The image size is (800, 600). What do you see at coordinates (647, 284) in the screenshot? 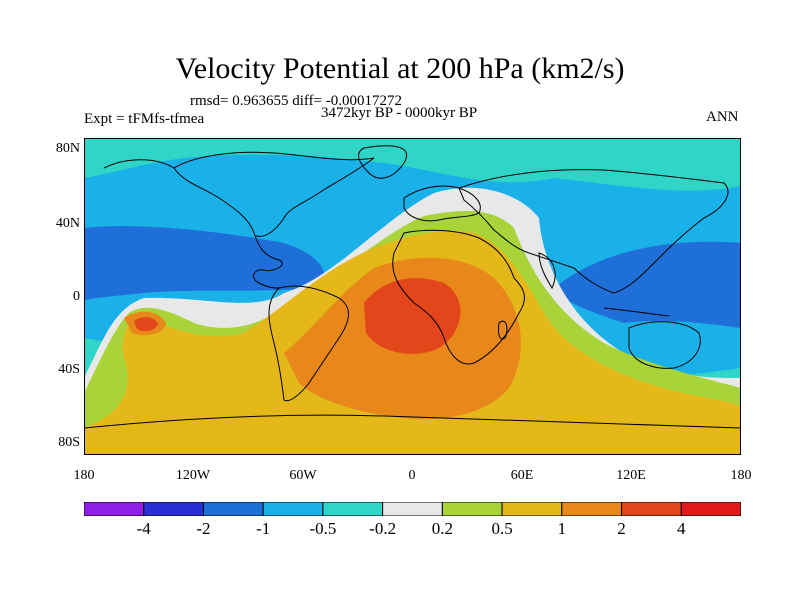
I see `contour-asia-blue-east` at bounding box center [647, 284].